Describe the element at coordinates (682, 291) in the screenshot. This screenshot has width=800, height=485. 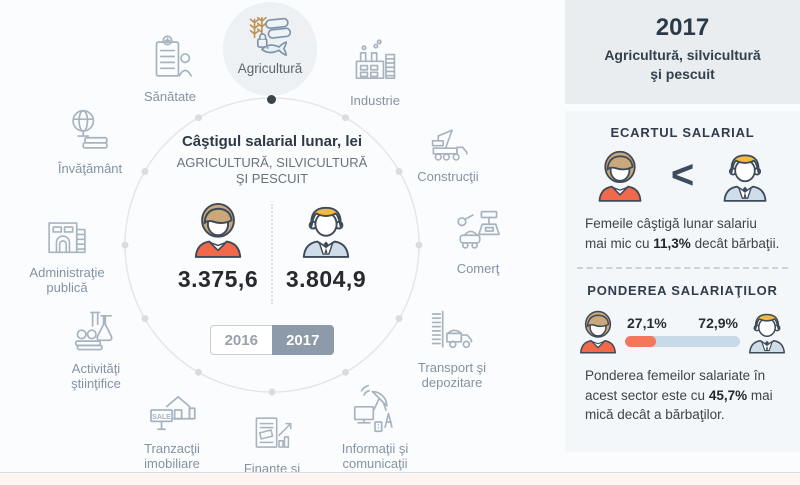
I see `share-heading: PONDEREA SALARIAŢILOR` at that location.